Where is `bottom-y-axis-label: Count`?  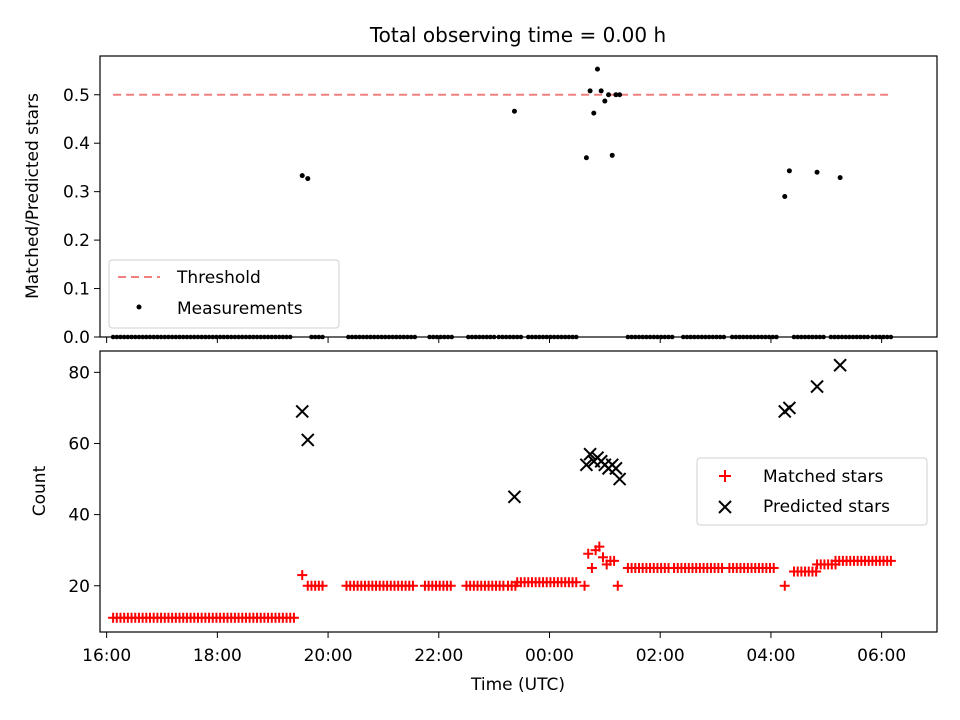 bottom-y-axis-label: Count is located at coordinates (40, 490).